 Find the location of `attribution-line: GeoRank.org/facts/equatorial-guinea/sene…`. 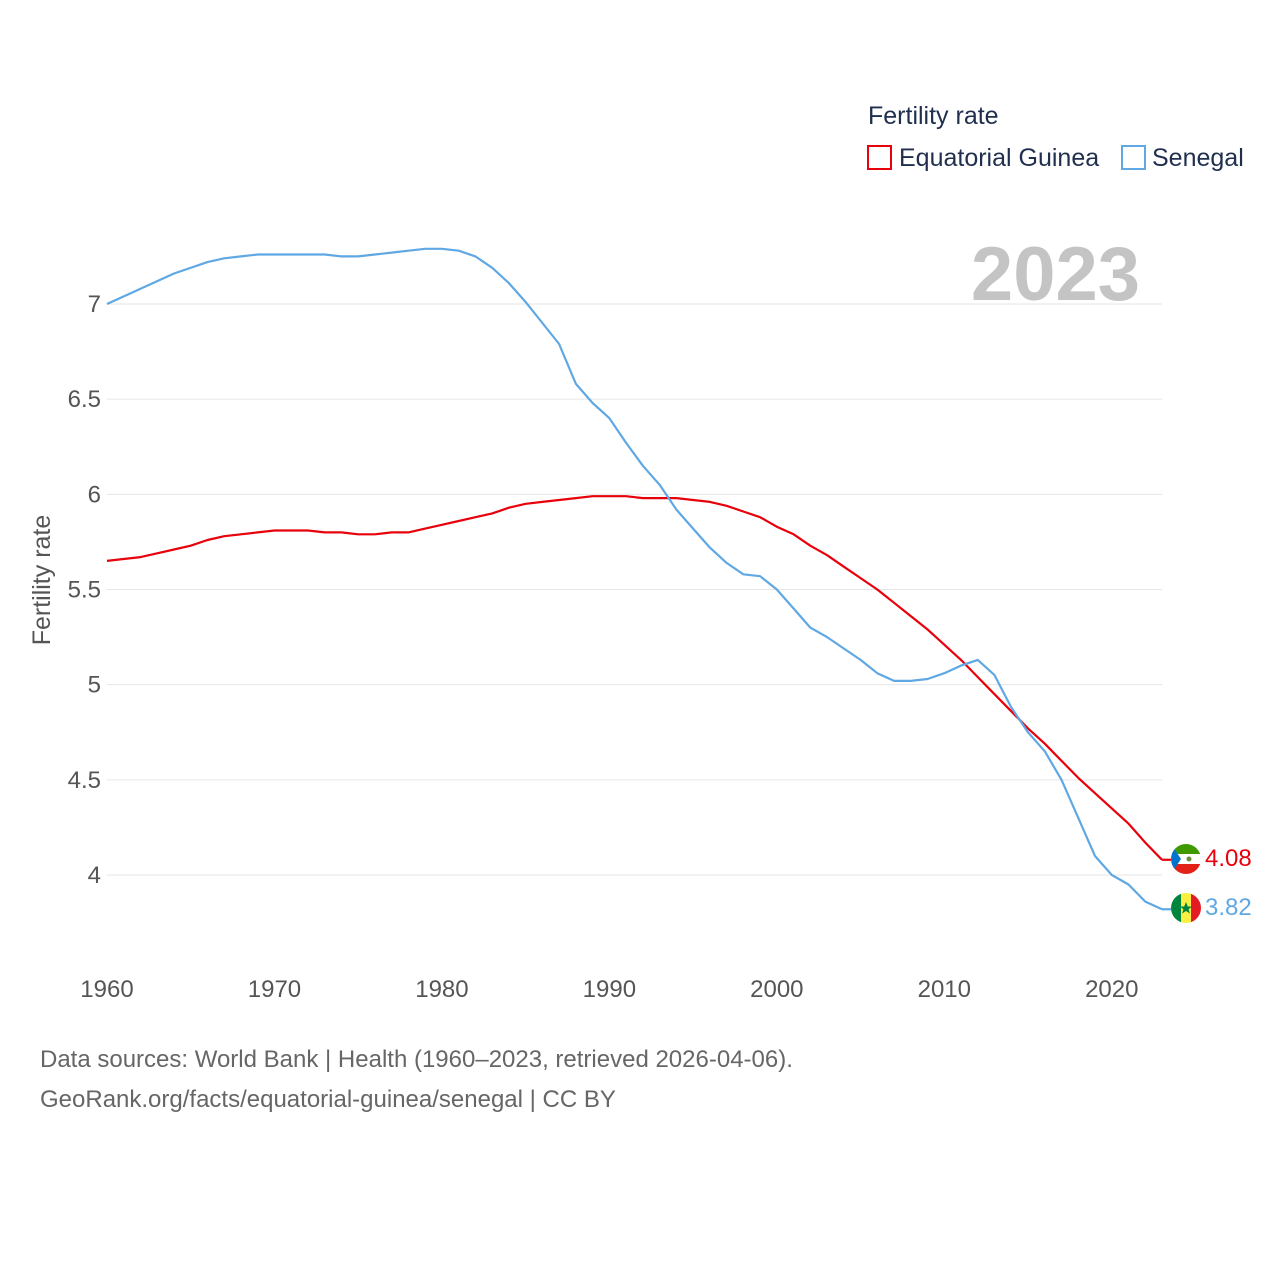

attribution-line: GeoRank.org/facts/equatorial-guinea/sene… is located at coordinates (328, 1099).